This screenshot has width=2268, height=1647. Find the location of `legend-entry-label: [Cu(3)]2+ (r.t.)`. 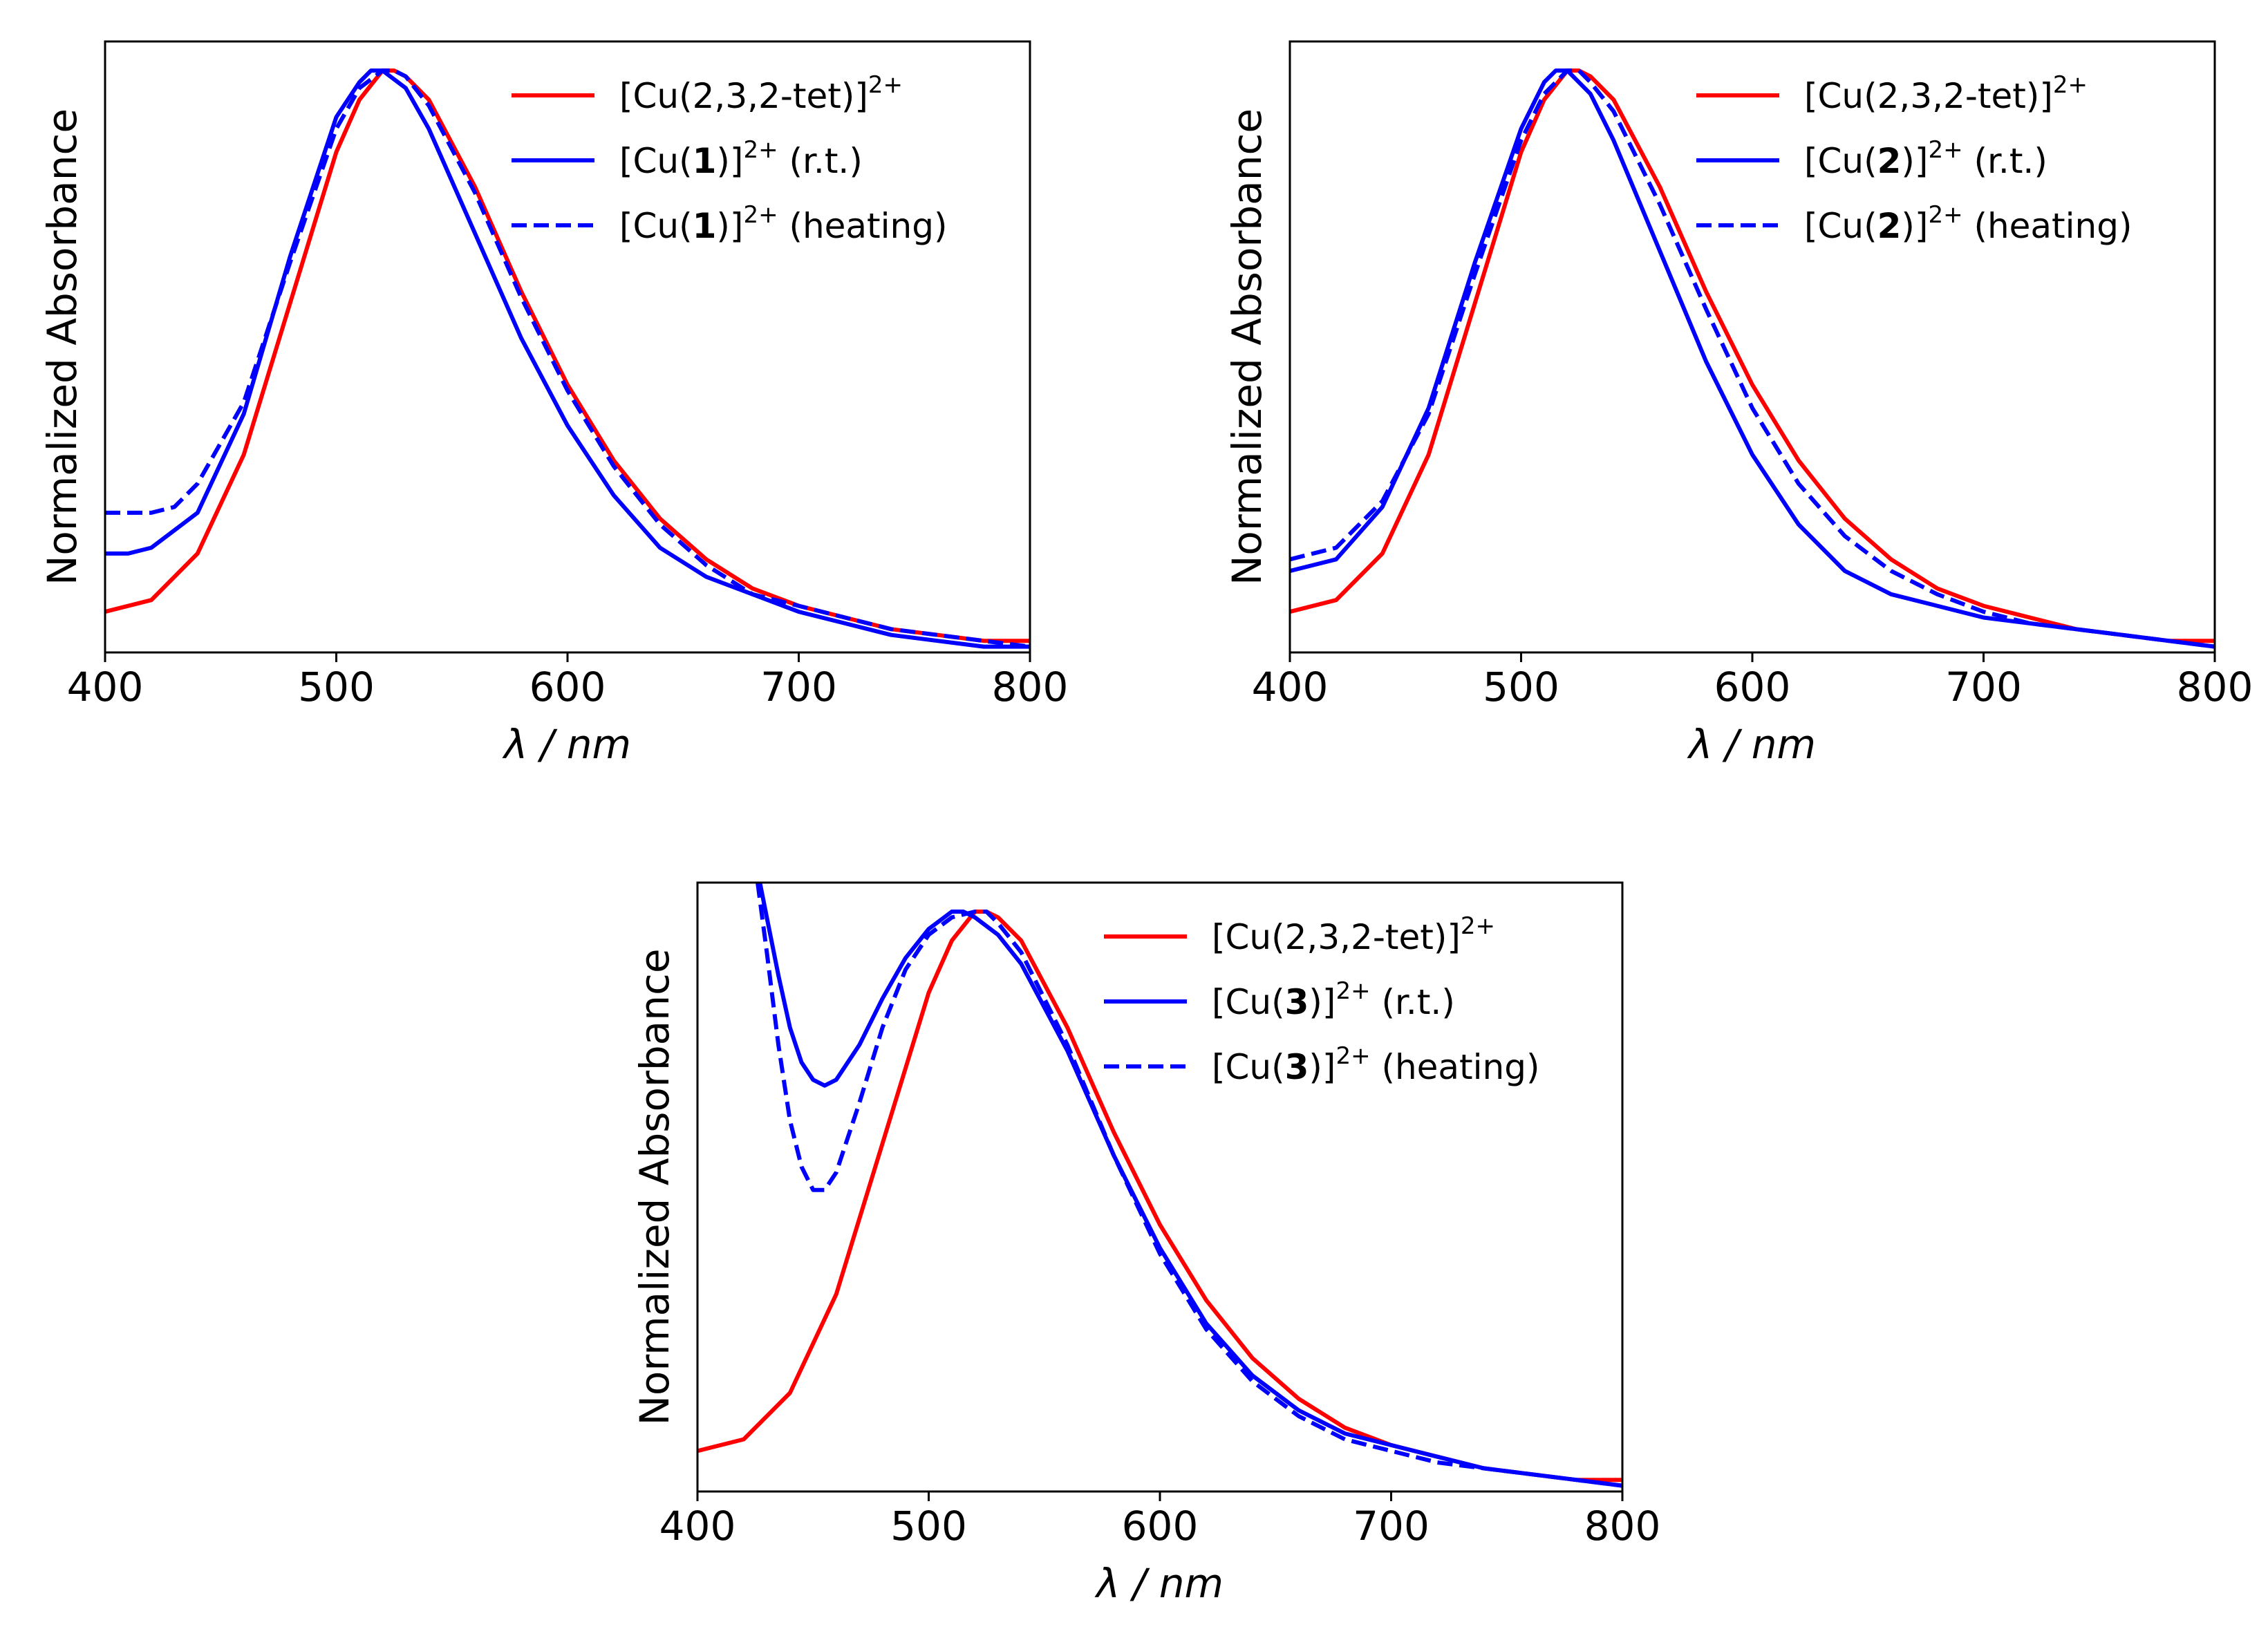

legend-entry-label: [Cu(3)]2+ (r.t.) is located at coordinates (1333, 999).